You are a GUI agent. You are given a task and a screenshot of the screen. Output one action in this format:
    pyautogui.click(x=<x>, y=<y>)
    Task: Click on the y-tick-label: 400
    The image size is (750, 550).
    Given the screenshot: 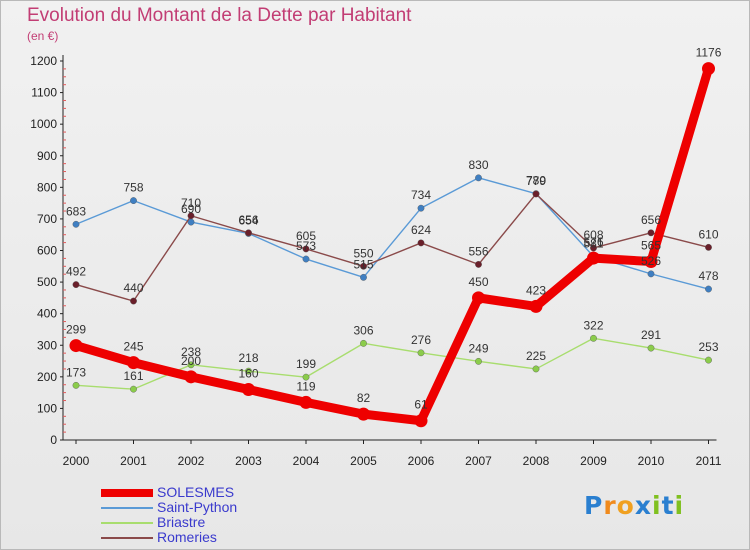 What is the action you would take?
    pyautogui.click(x=47, y=314)
    